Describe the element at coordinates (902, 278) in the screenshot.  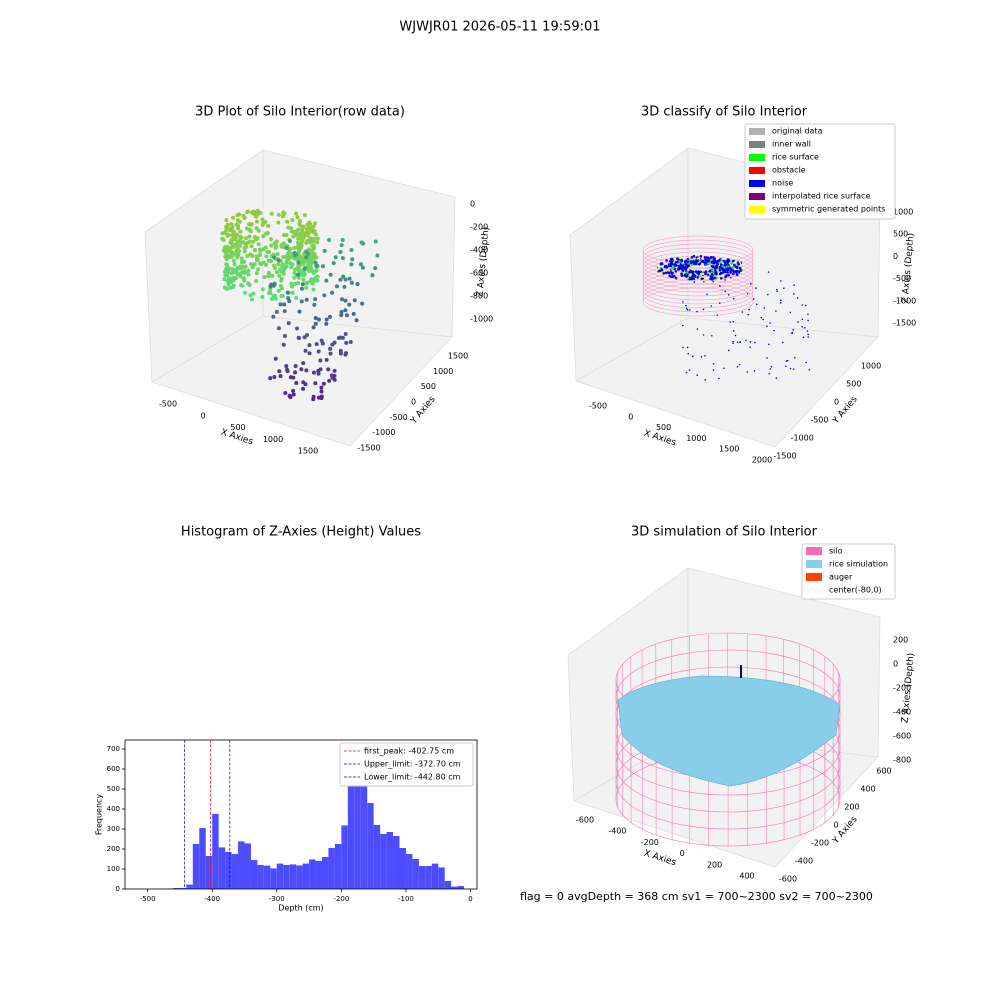
I see `z-tick-label: -500` at that location.